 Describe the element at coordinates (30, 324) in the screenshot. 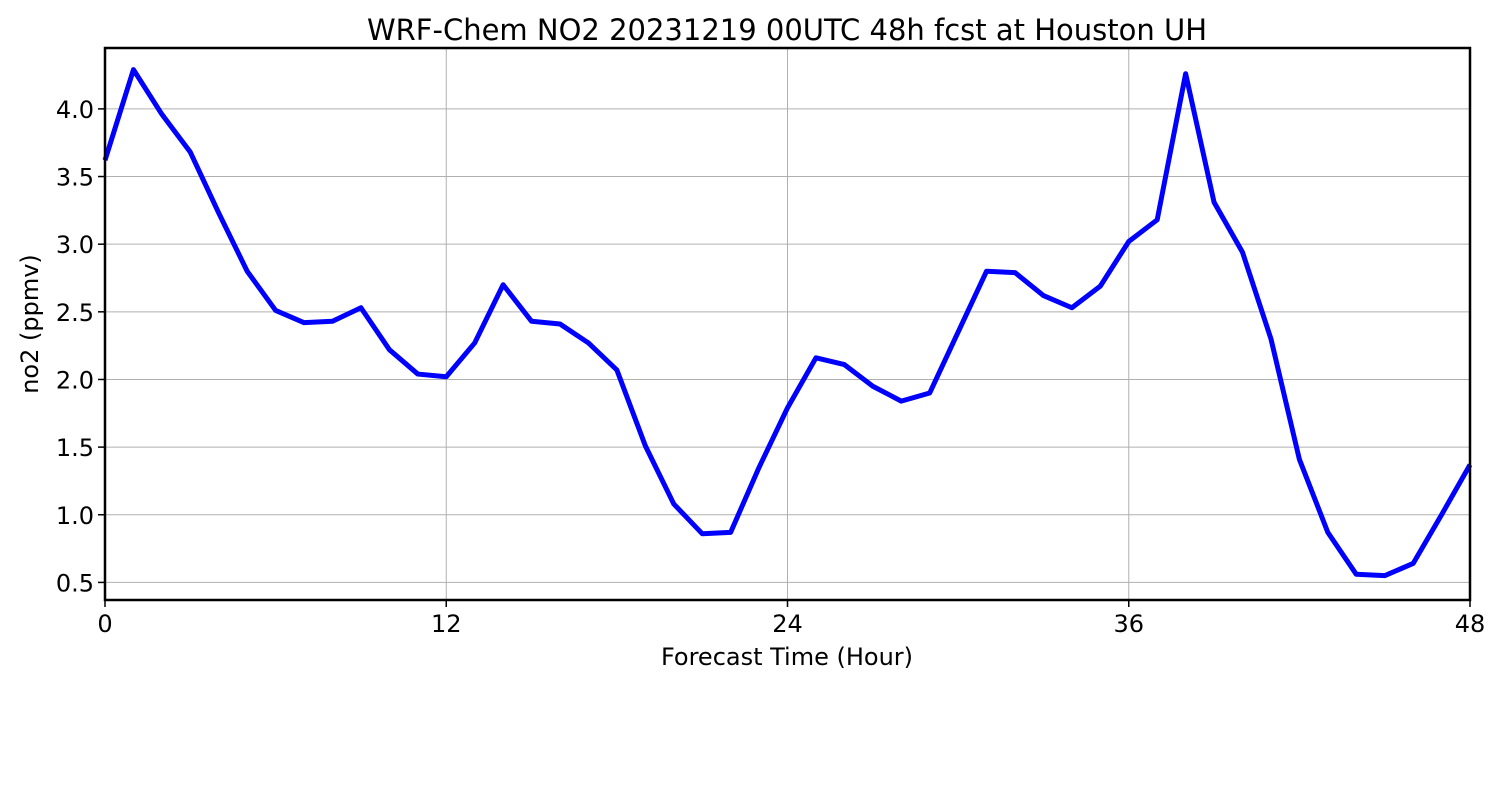

I see `y-axis-label: no2 (ppmv)` at that location.